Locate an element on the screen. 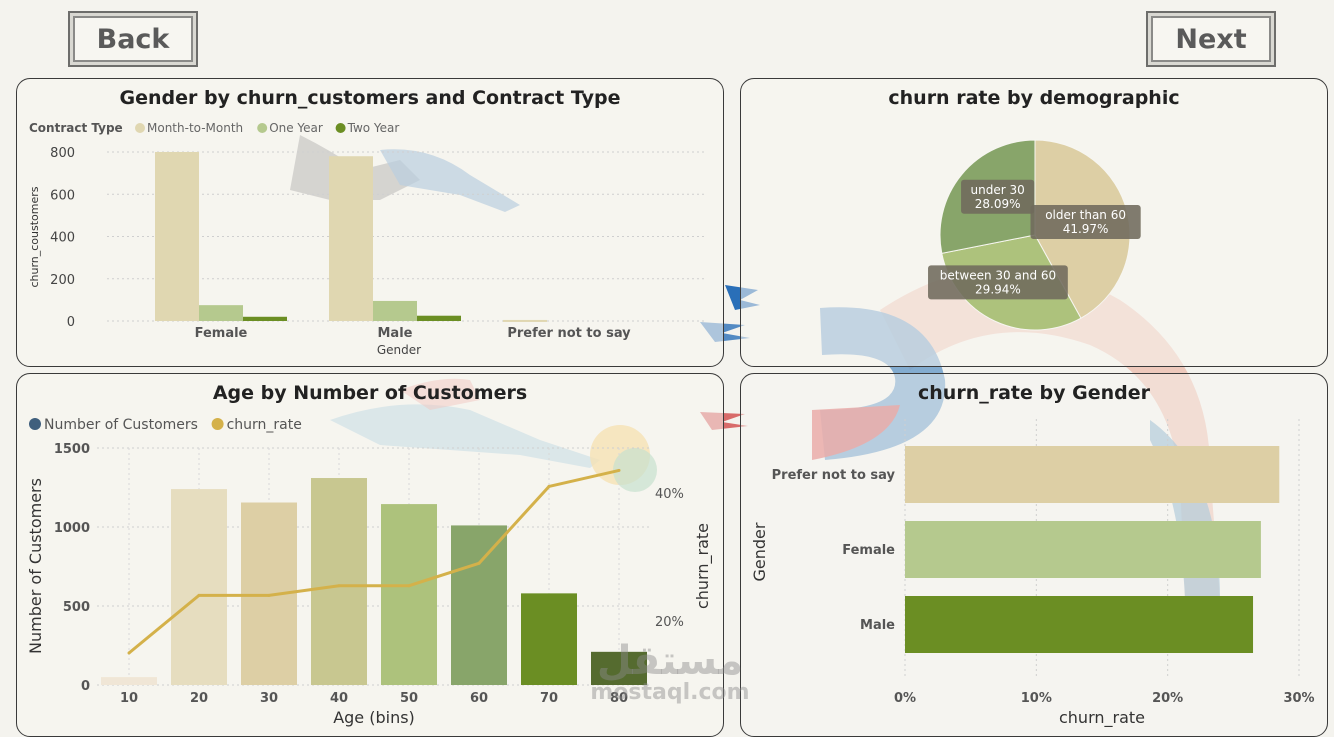 This screenshot has height=737, width=1334. legend-item: Number of Customers is located at coordinates (121, 425).